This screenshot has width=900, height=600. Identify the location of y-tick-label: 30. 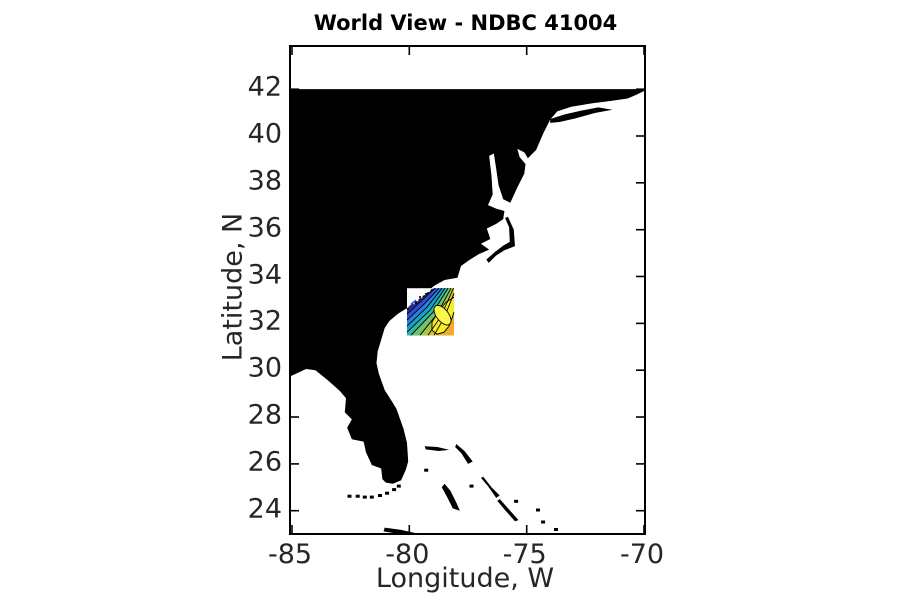
(264, 368).